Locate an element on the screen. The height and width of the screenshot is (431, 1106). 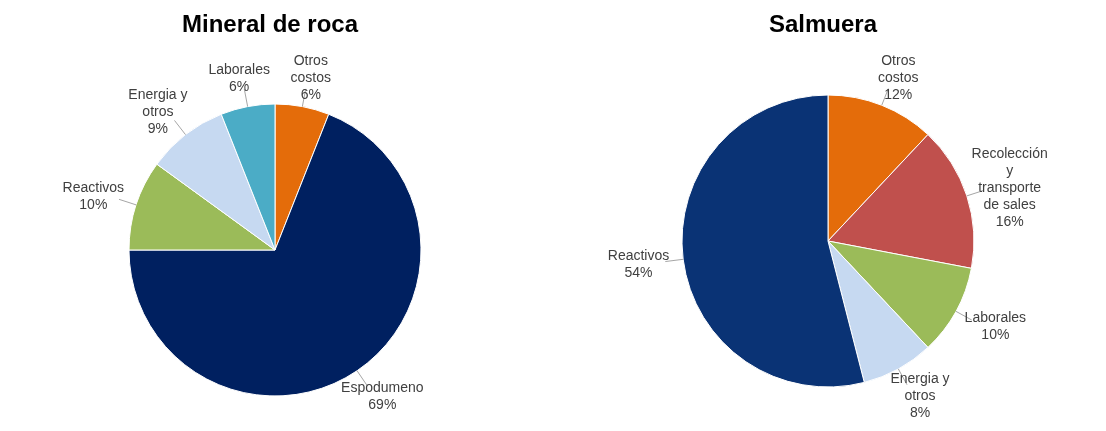
data-label: 54% is located at coordinates (638, 271).